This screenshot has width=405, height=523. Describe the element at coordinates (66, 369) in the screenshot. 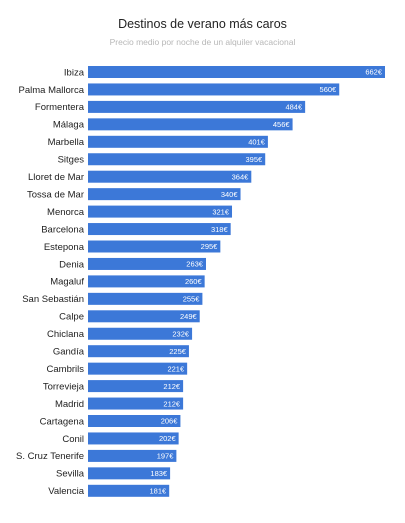

I see `category-label: Cambrils` at that location.